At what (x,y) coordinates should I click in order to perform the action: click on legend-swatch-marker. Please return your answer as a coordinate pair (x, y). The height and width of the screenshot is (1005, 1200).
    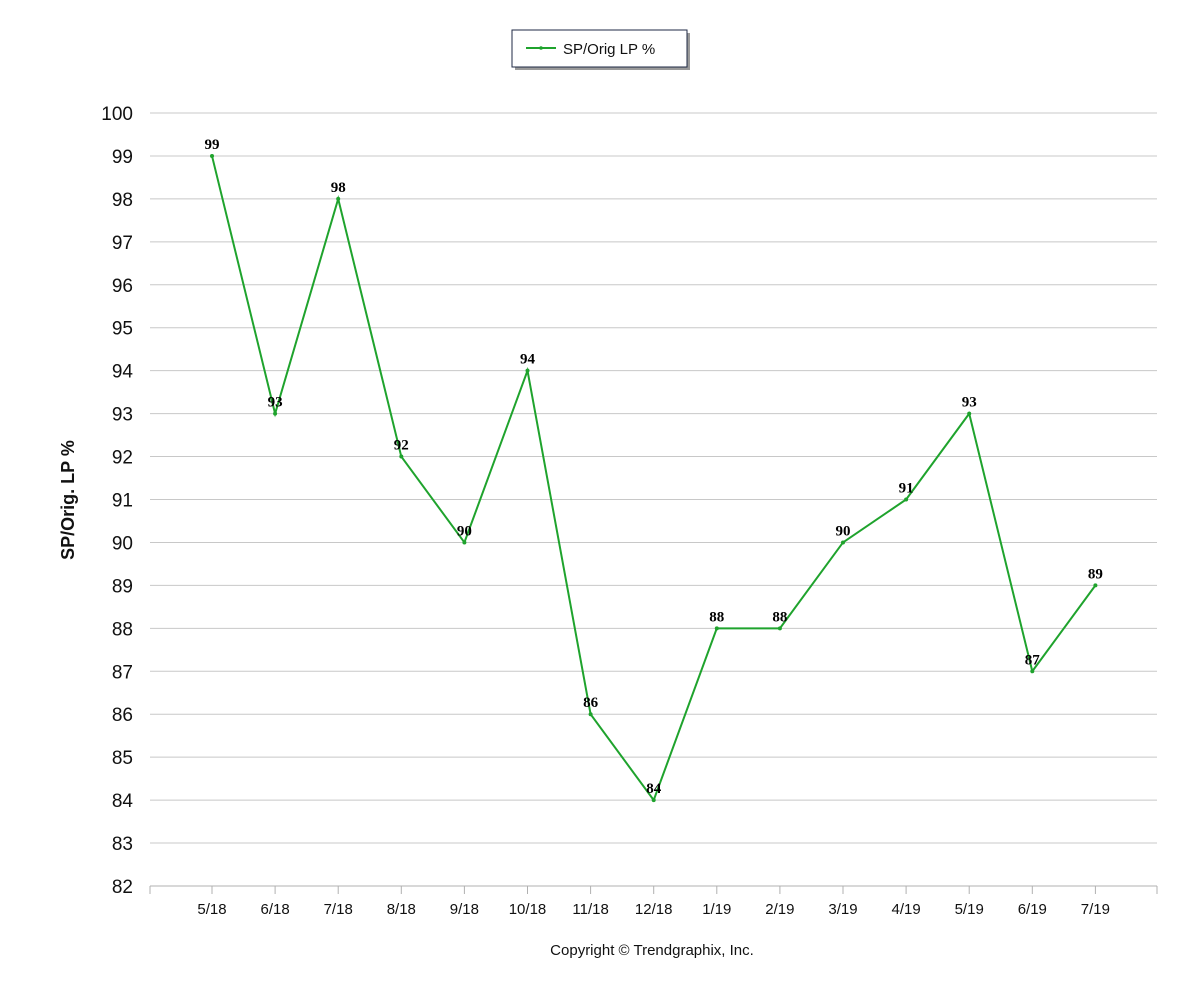
    Looking at the image, I should click on (541, 48).